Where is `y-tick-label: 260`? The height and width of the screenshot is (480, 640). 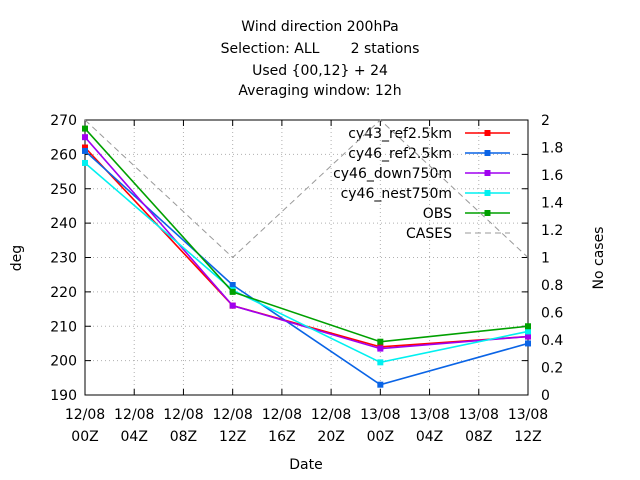
y-tick-label: 260 is located at coordinates (63, 155).